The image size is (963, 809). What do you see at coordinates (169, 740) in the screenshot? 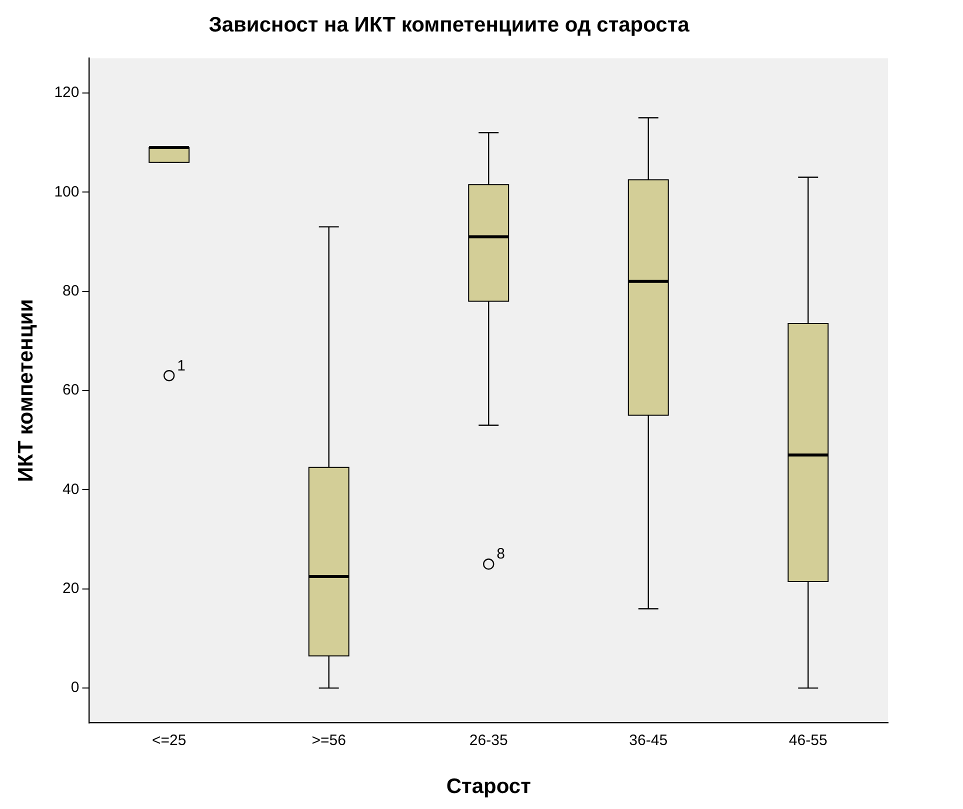
I see `x-tick-label: <=25` at bounding box center [169, 740].